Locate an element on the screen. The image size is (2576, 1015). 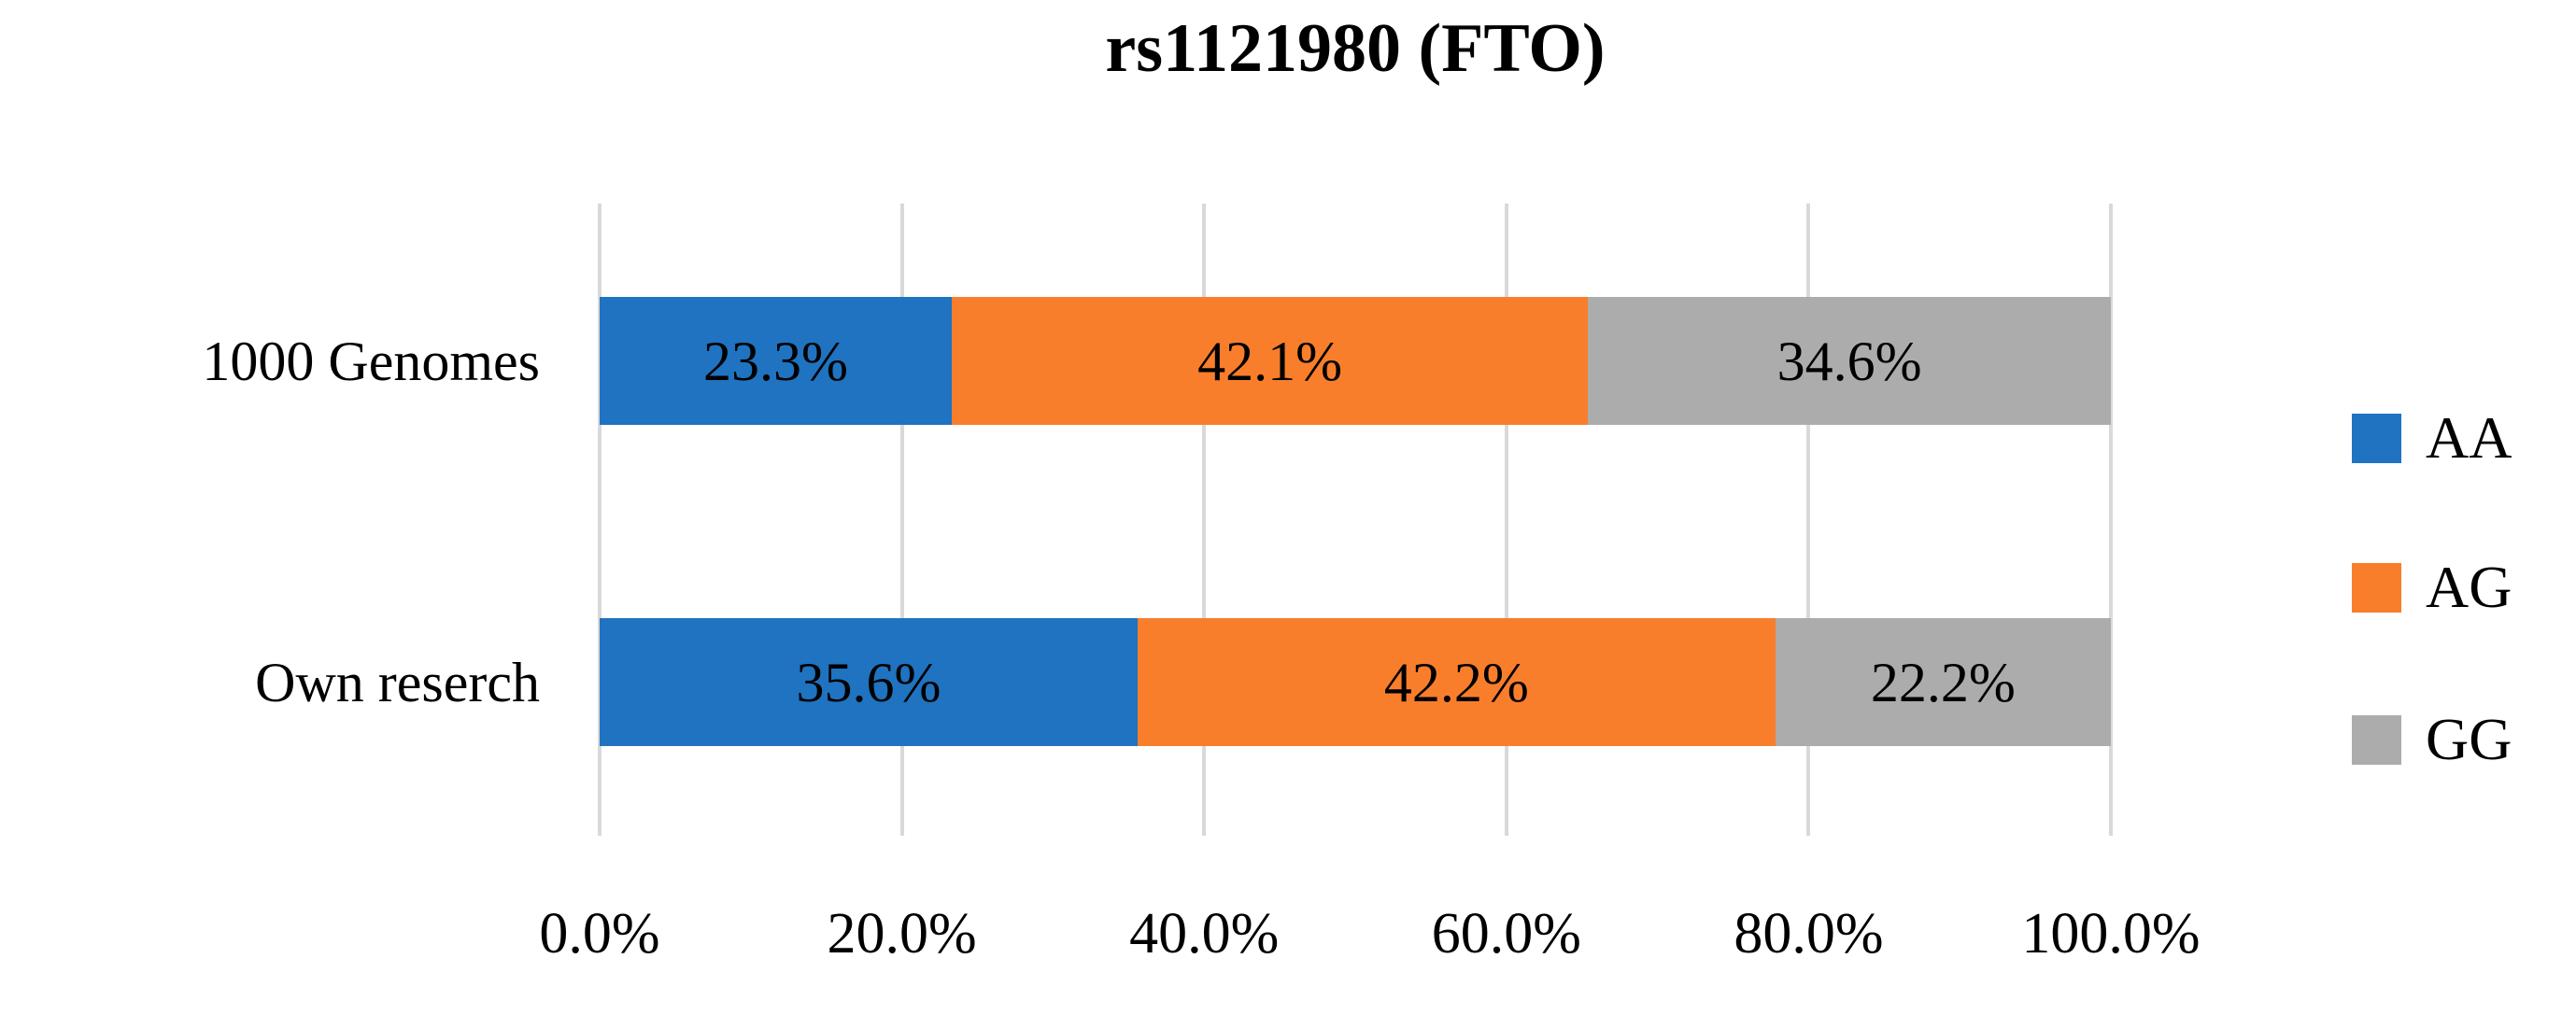
category-label: 1000 Genomes is located at coordinates (371, 361).